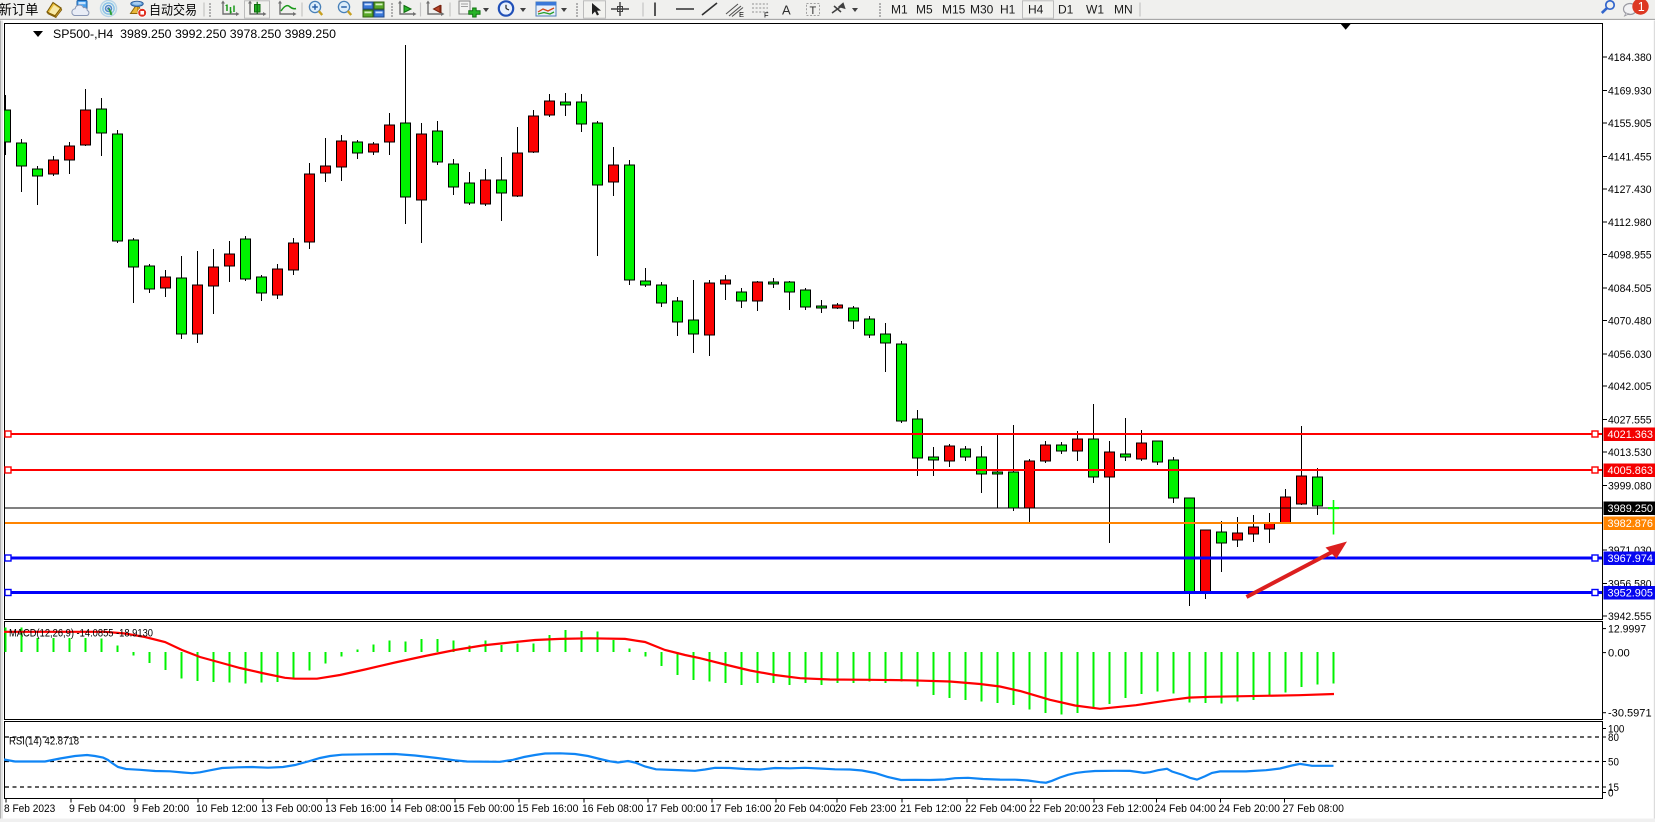 The height and width of the screenshot is (822, 1655). Describe the element at coordinates (161, 809) in the screenshot. I see `svg-text: 9 Feb 20:00` at that location.